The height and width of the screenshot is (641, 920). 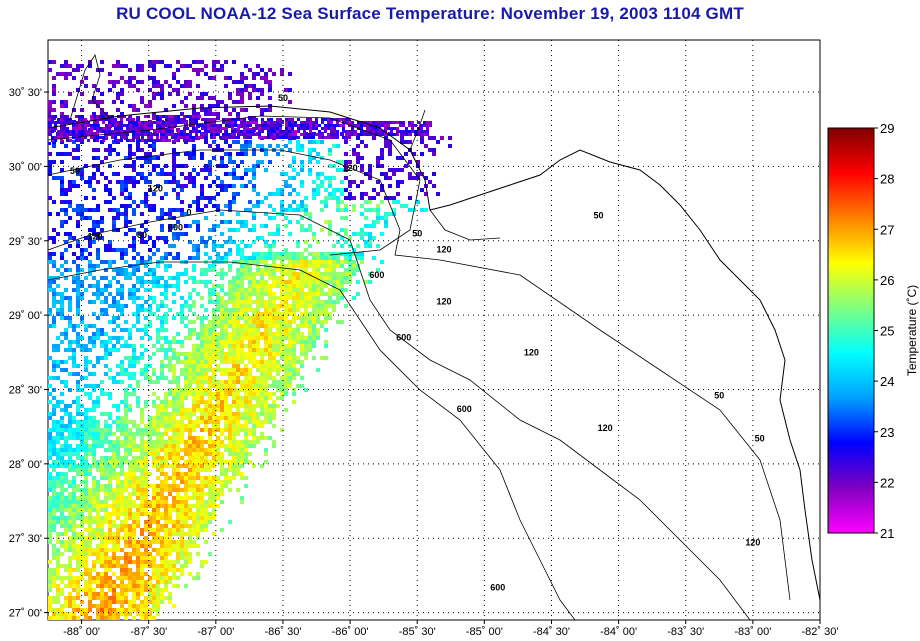 What do you see at coordinates (887, 128) in the screenshot?
I see `colorbar-tick-label: 29` at bounding box center [887, 128].